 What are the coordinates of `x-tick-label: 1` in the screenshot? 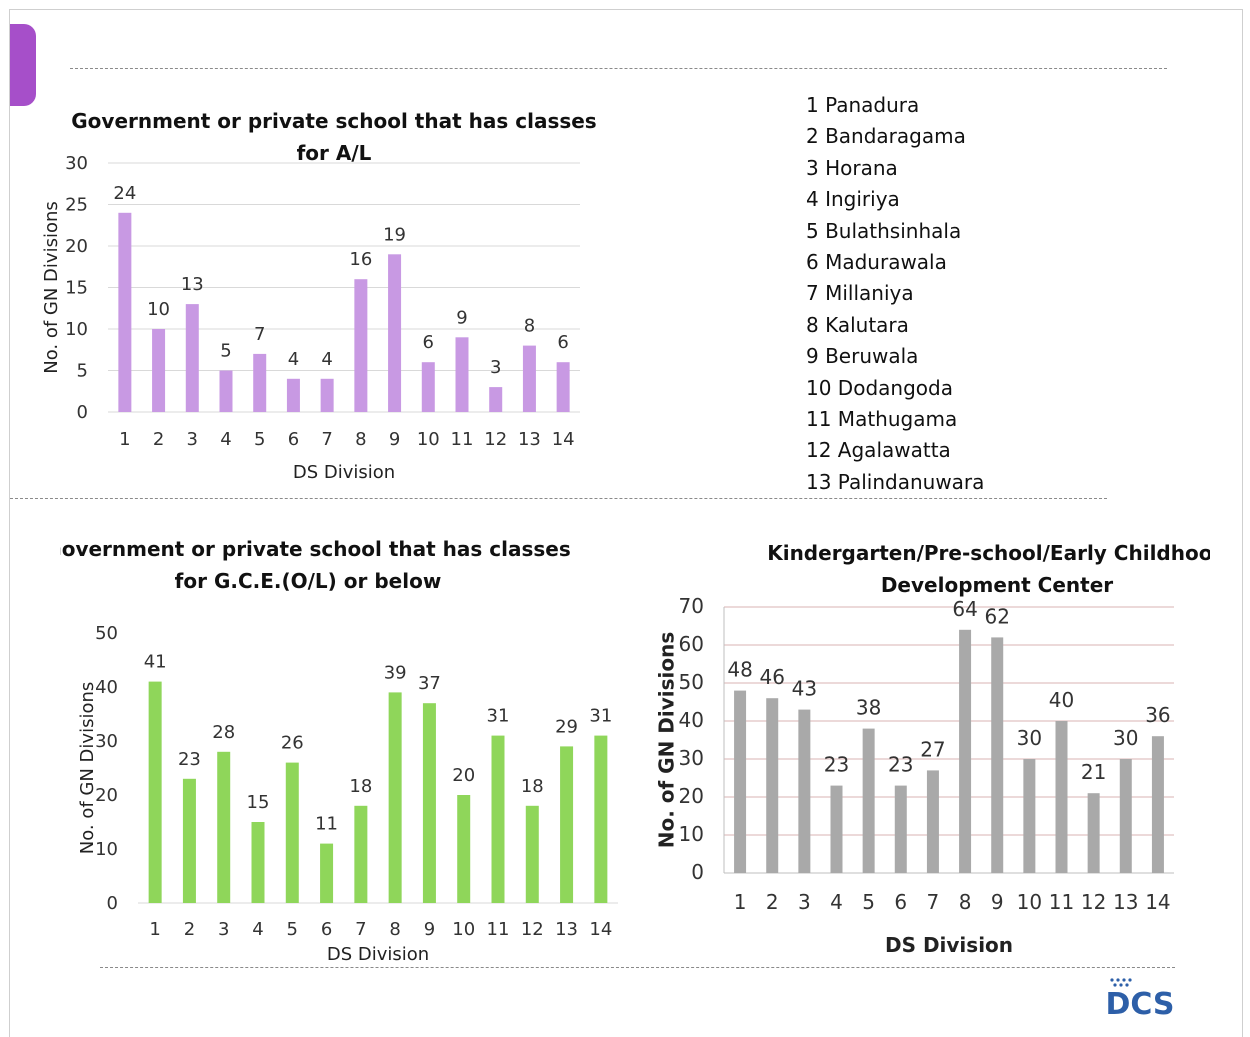 It's located at (124, 439).